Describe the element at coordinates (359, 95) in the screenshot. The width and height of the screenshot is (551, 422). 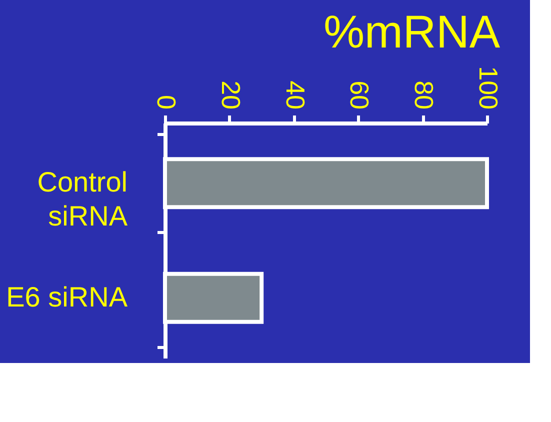
I see `x-tick-label: 60` at that location.